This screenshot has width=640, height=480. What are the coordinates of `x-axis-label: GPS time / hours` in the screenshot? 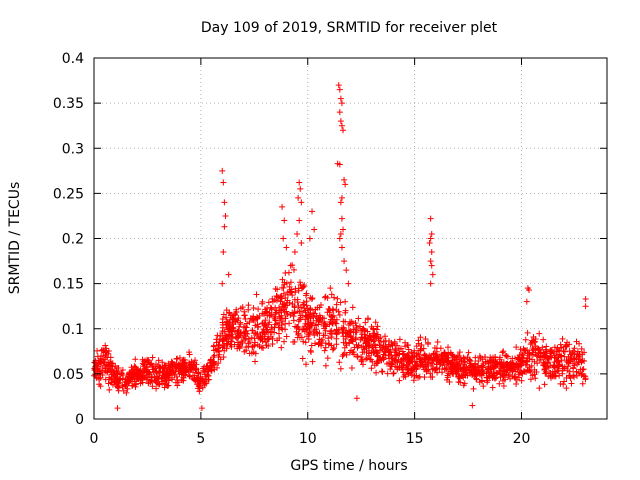 It's located at (348, 466).